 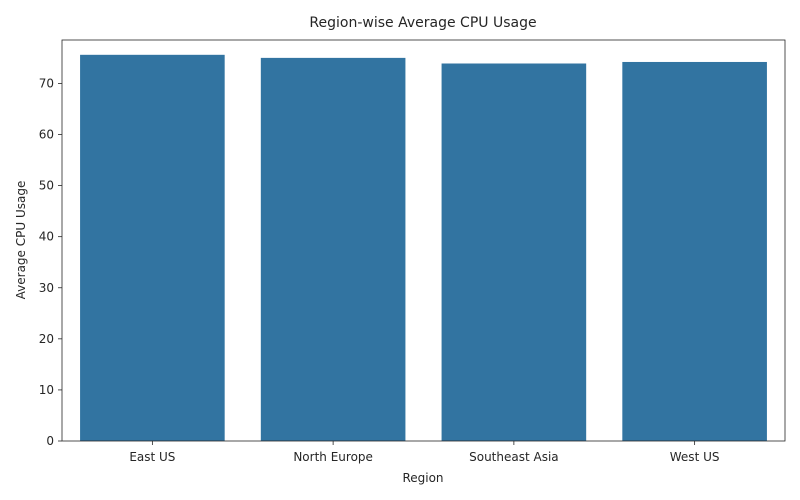 What do you see at coordinates (152, 457) in the screenshot?
I see `x-tick-label: East US` at bounding box center [152, 457].